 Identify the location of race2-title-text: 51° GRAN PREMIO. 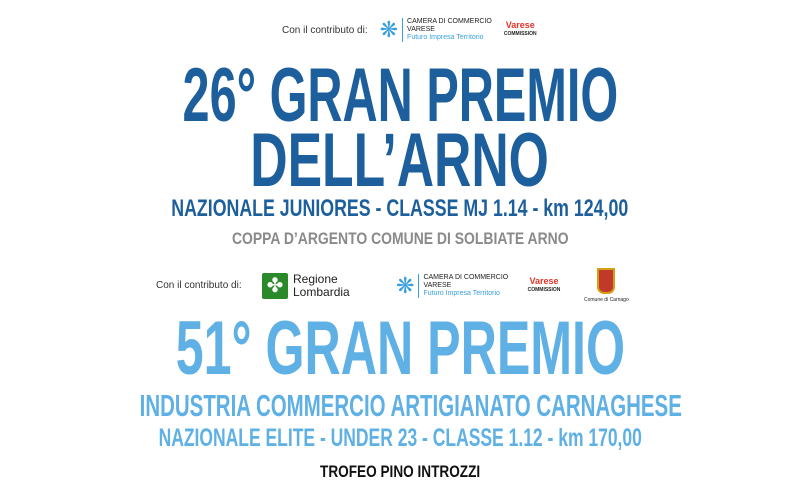
(400, 348).